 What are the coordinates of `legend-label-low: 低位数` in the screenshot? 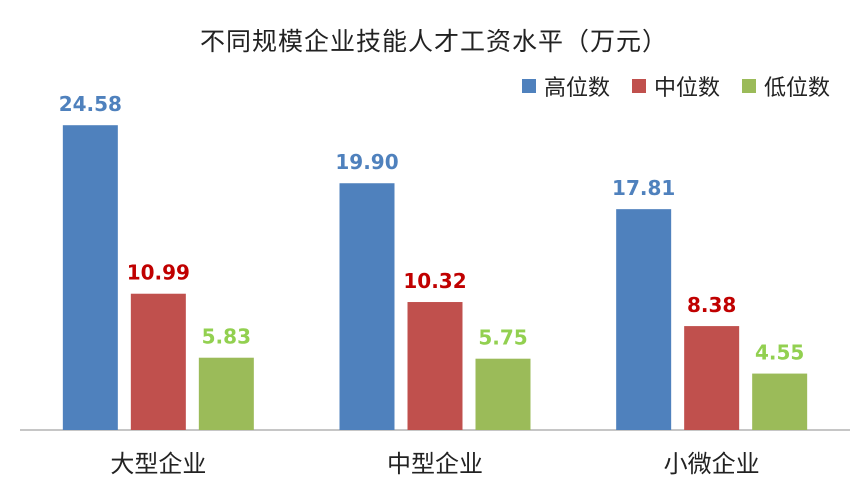 It's located at (796, 88).